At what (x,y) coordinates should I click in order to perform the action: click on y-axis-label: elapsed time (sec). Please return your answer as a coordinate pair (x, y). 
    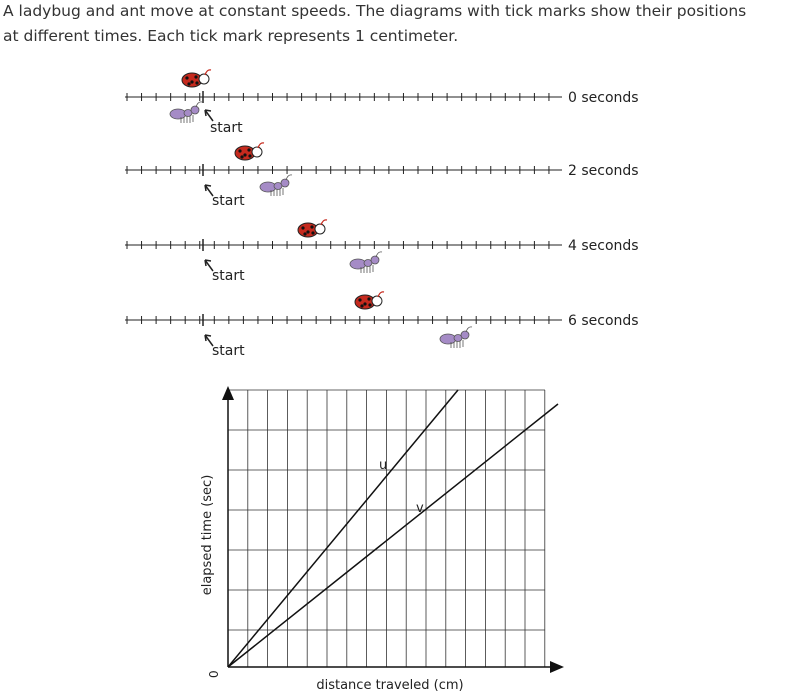
    Looking at the image, I should click on (207, 535).